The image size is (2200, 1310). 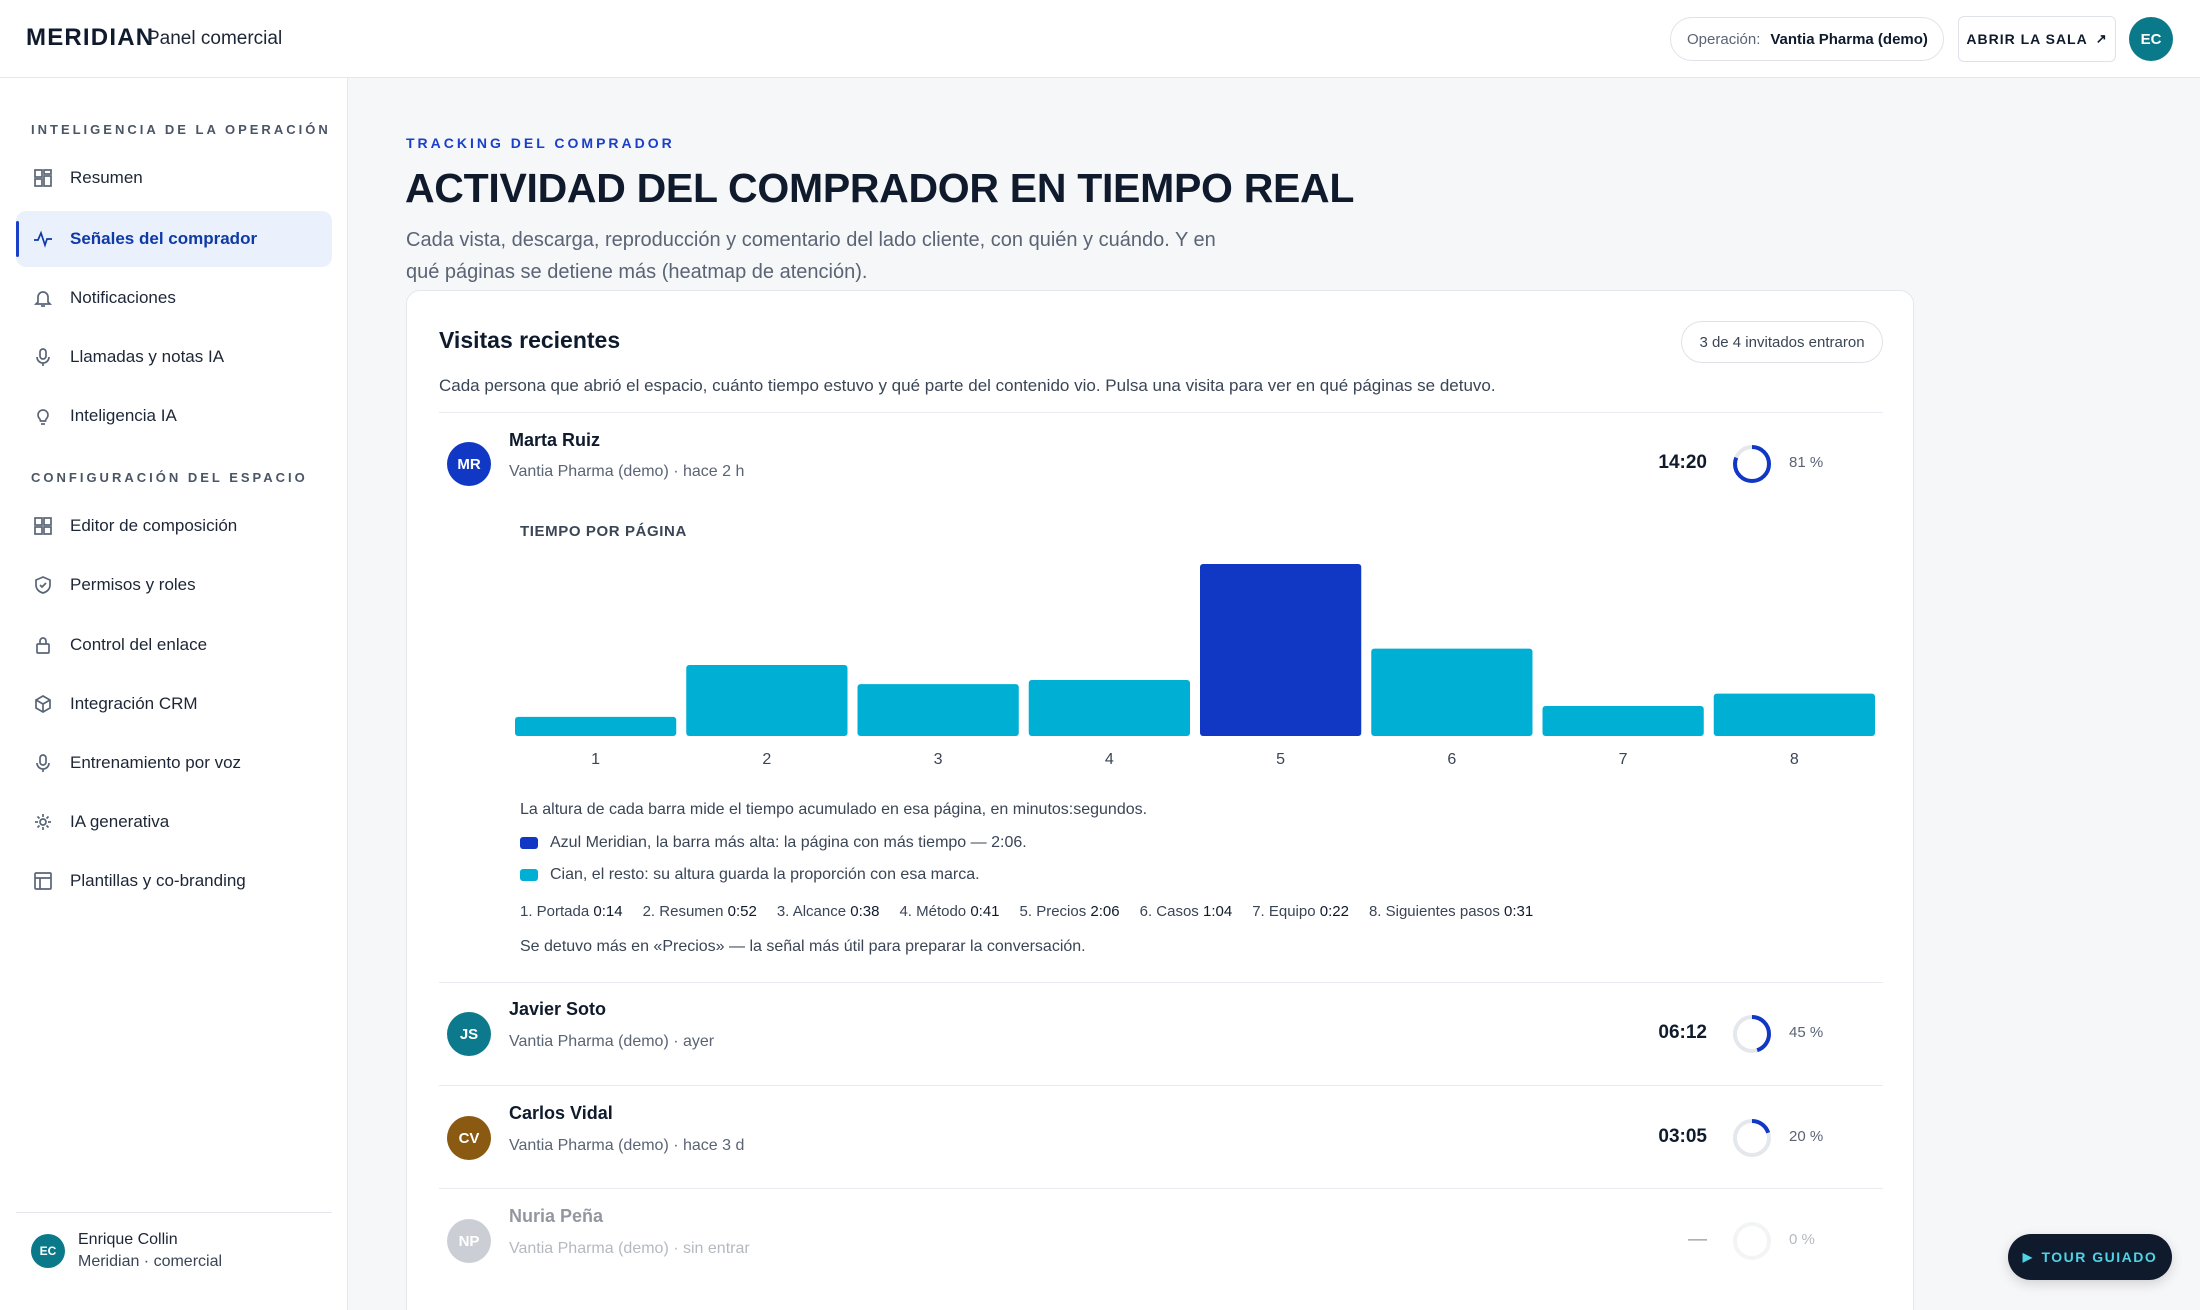 I want to click on play-icon: ▶, so click(x=2028, y=1257).